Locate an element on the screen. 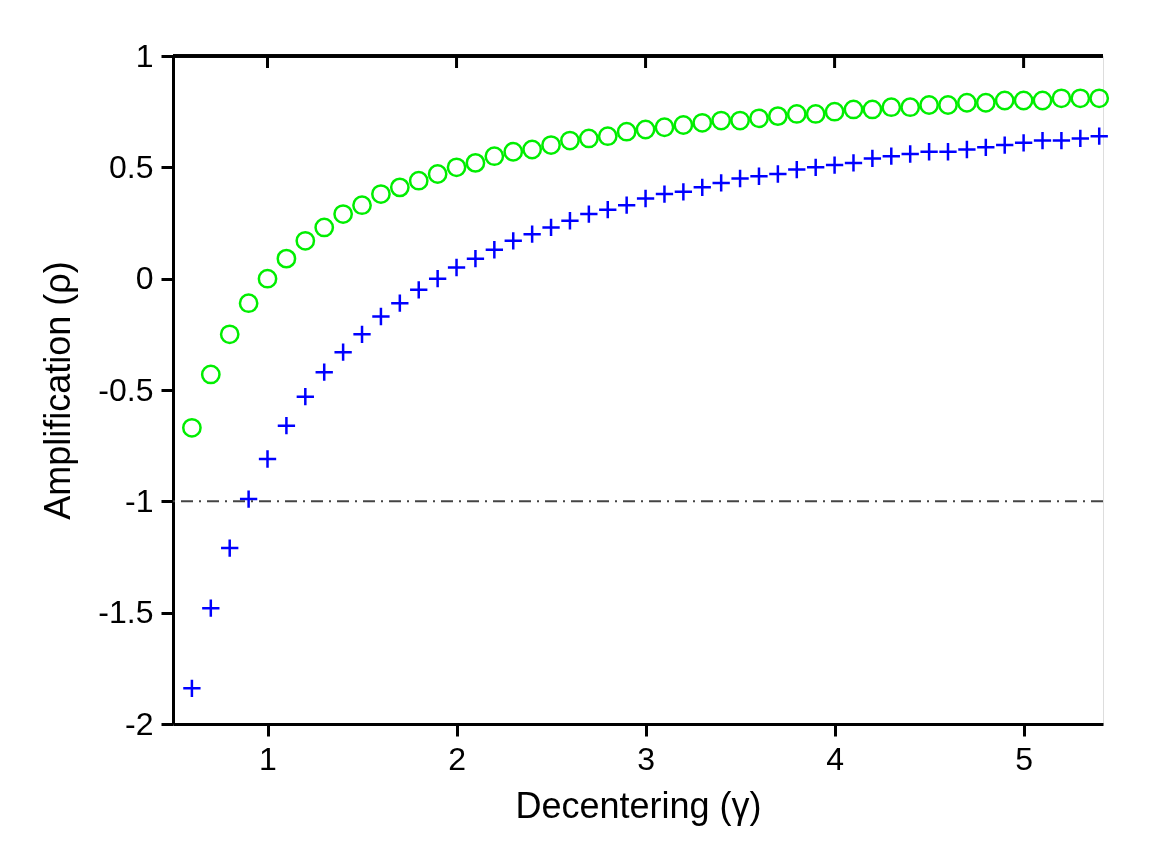  x-axis-title: Decentering (γ) is located at coordinates (638, 805).